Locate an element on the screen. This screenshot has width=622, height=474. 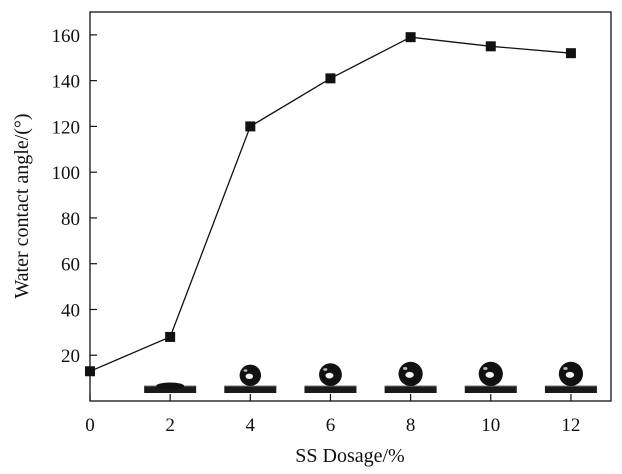
x-axis-label: SS Dosage/% is located at coordinates (349, 456).